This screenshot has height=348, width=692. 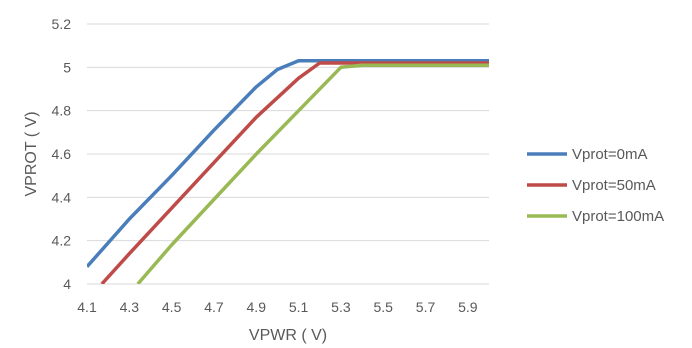 I want to click on y-tick-label: 4.2, so click(x=62, y=241).